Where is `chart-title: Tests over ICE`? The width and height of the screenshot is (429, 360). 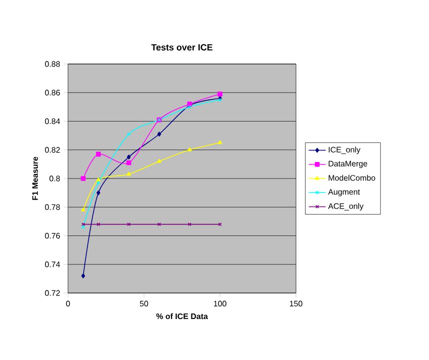 chart-title: Tests over ICE is located at coordinates (181, 47).